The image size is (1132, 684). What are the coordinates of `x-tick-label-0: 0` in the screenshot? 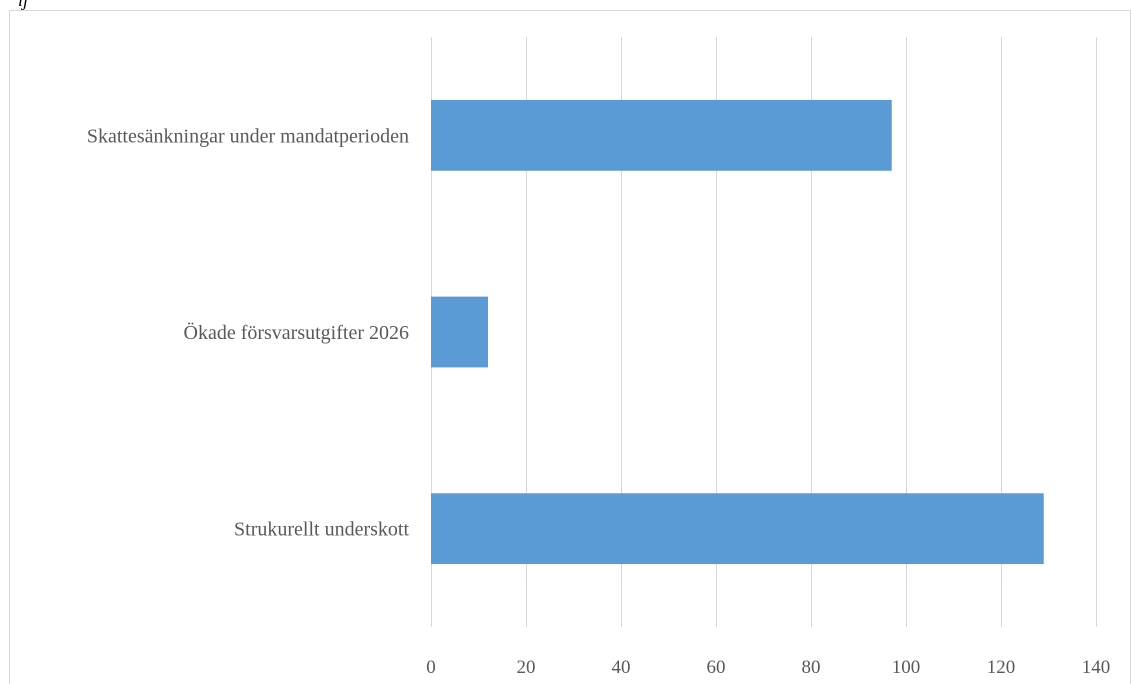 It's located at (431, 667).